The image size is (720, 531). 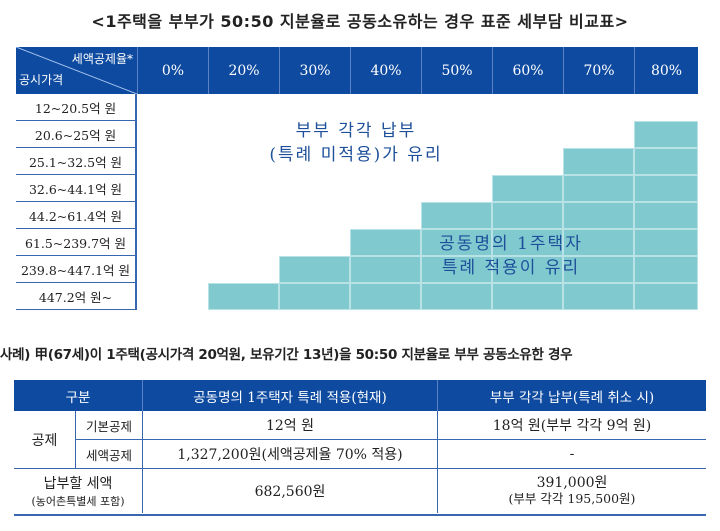 I want to click on credit-cancel: -, so click(x=571, y=454).